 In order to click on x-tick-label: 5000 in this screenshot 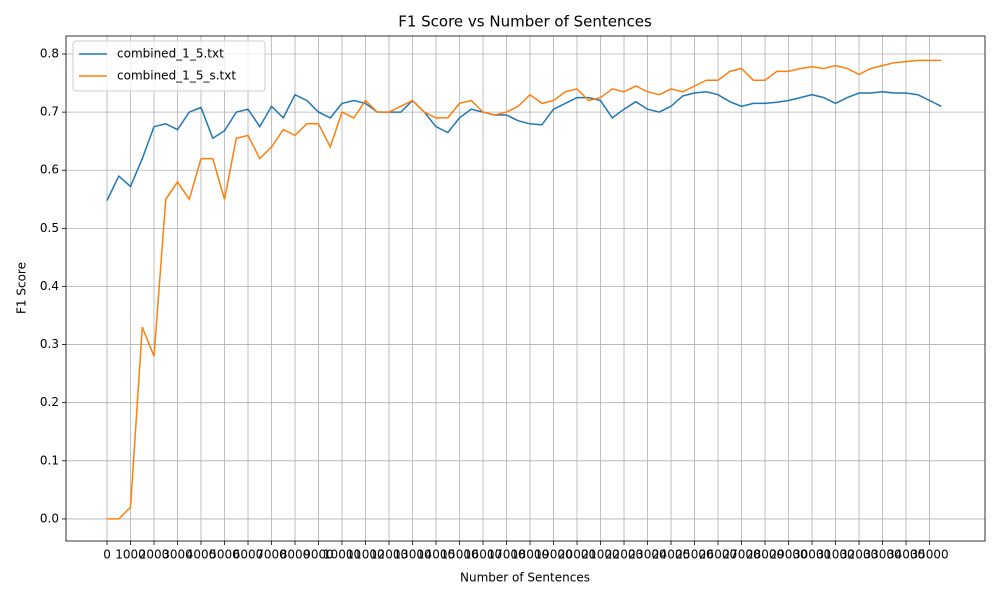, I will do `click(224, 555)`.